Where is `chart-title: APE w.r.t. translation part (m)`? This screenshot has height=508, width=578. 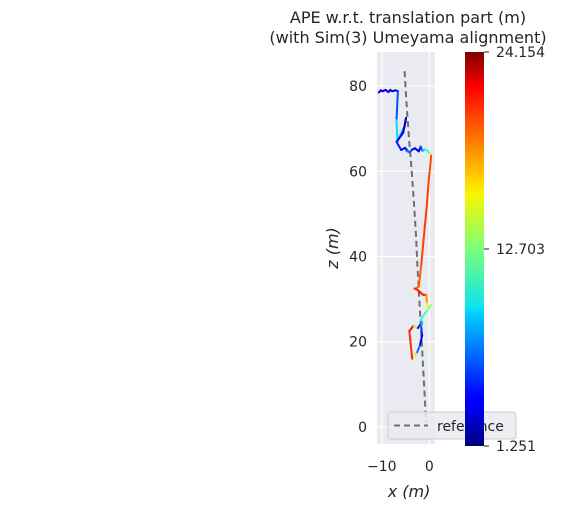
chart-title: APE w.r.t. translation part (m) is located at coordinates (408, 17).